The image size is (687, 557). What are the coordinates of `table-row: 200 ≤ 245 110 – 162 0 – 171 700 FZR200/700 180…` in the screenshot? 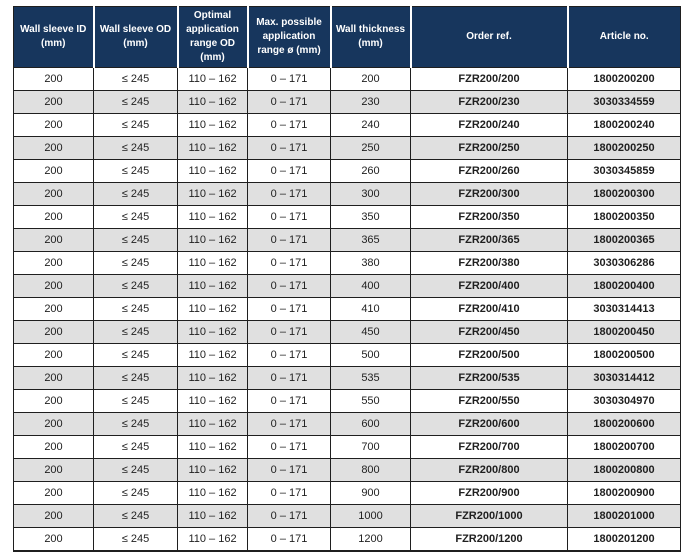 It's located at (347, 447).